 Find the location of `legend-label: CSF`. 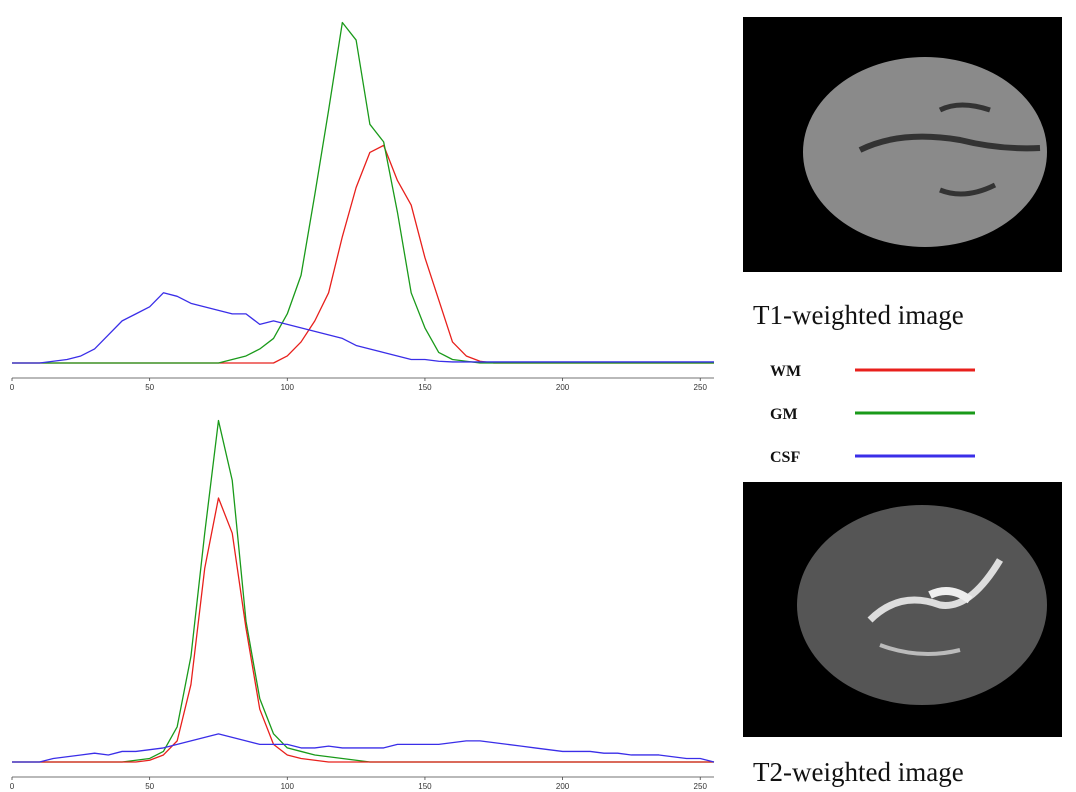

legend-label: CSF is located at coordinates (785, 457).